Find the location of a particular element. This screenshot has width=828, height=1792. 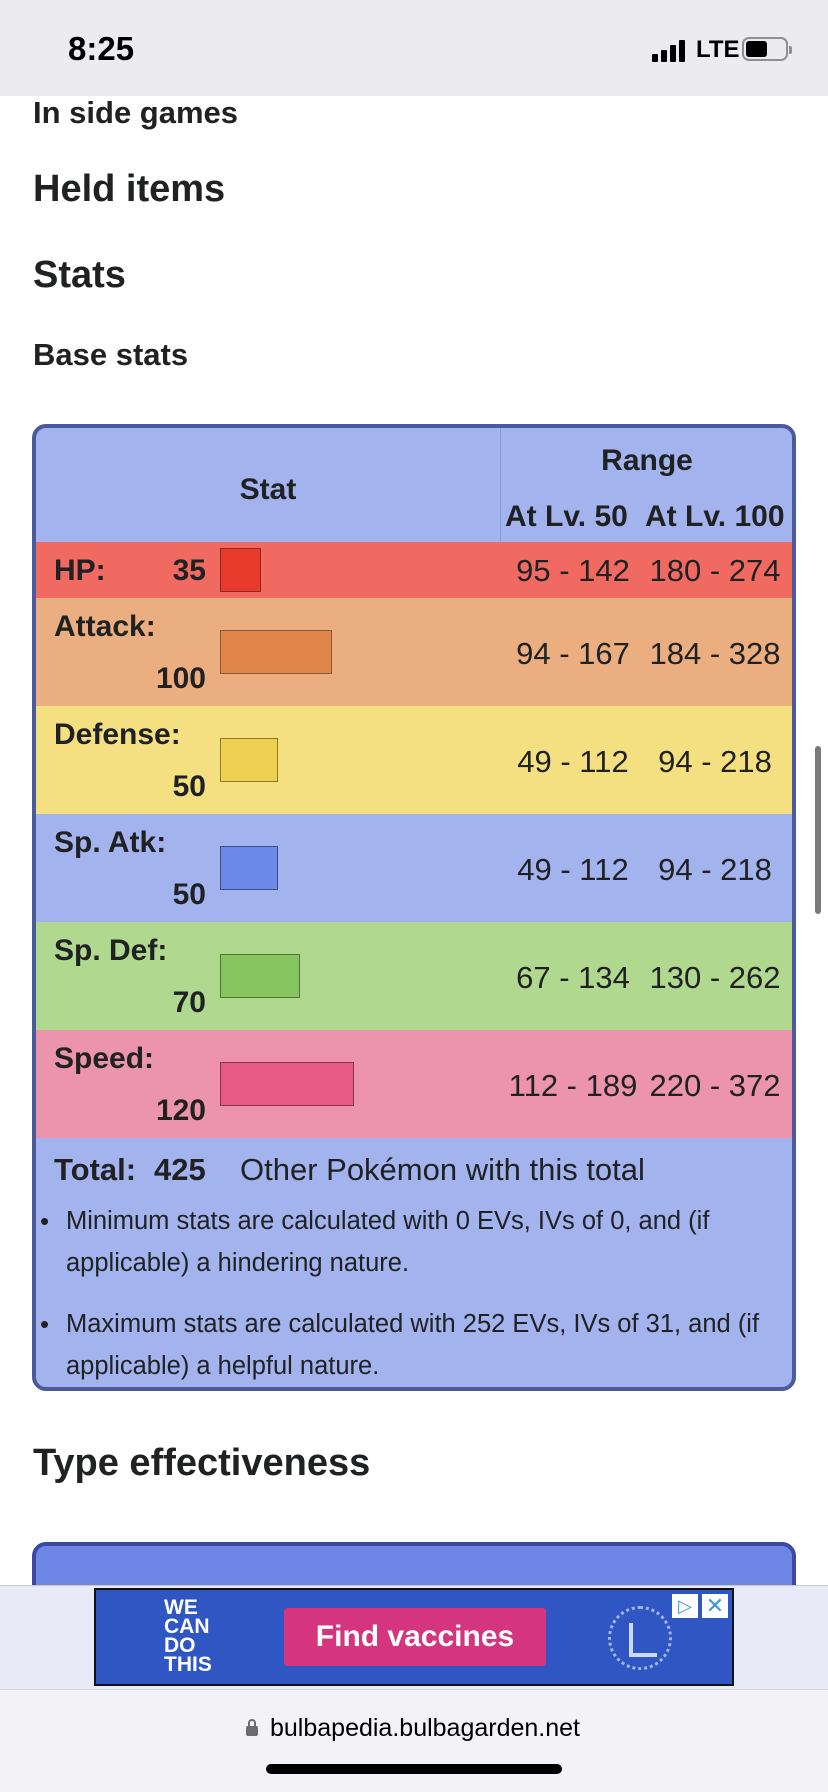

stat-name: Sp. Def: is located at coordinates (111, 950).